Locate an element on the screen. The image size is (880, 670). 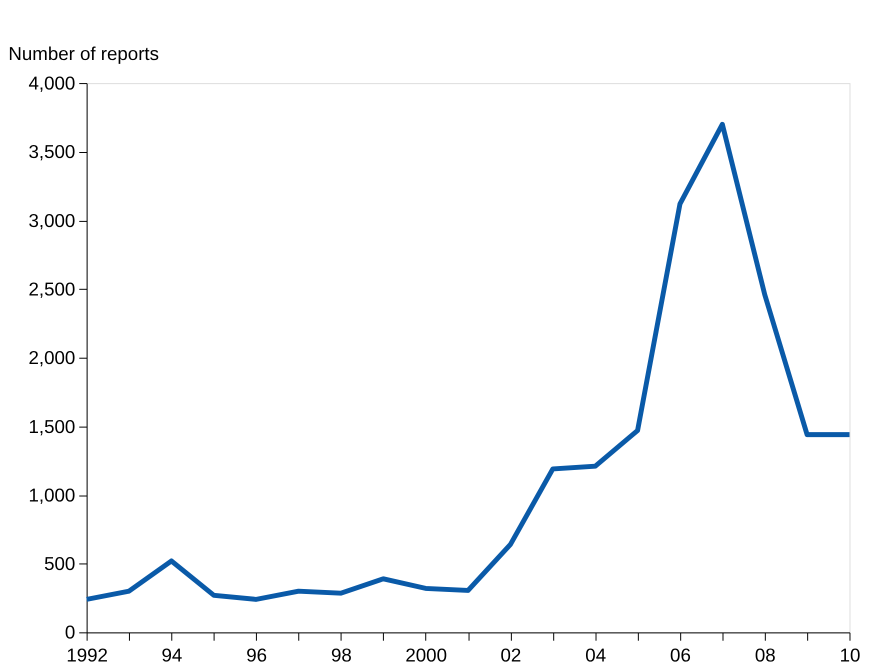
y-axis-title: Number of reports is located at coordinates (83, 53).